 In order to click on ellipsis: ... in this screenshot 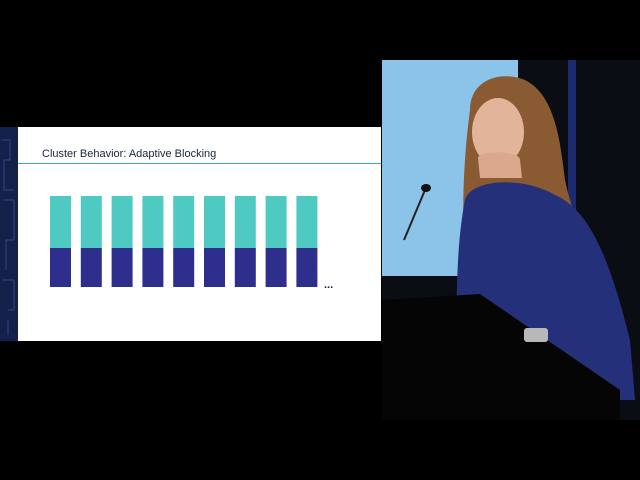, I will do `click(328, 285)`.